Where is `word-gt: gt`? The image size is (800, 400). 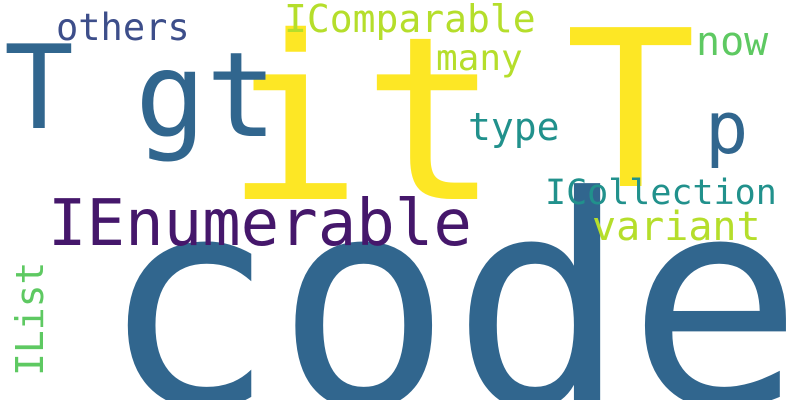 word-gt: gt is located at coordinates (206, 95).